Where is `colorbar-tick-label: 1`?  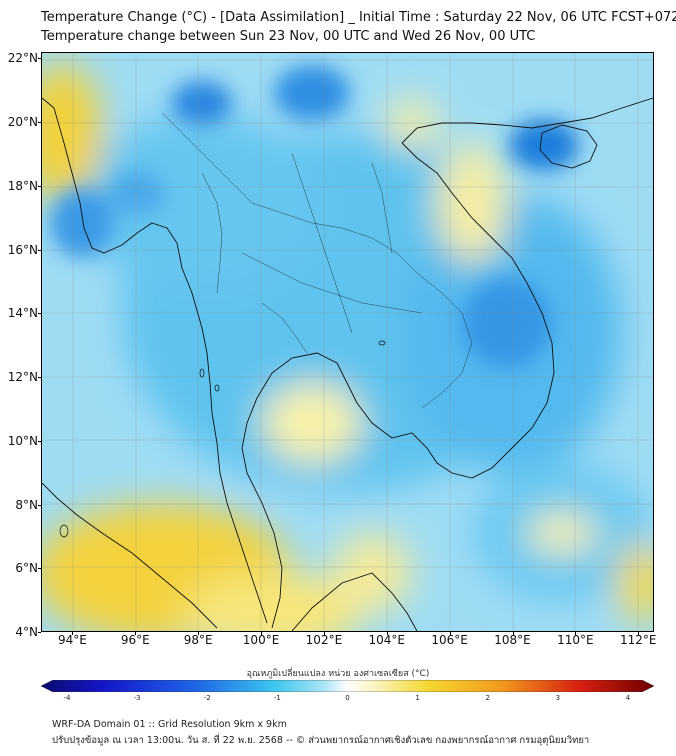 colorbar-tick-label: 1 is located at coordinates (417, 698).